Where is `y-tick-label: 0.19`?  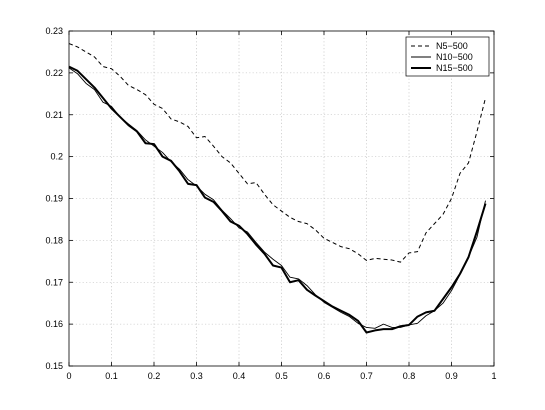 y-tick-label: 0.19 is located at coordinates (54, 199).